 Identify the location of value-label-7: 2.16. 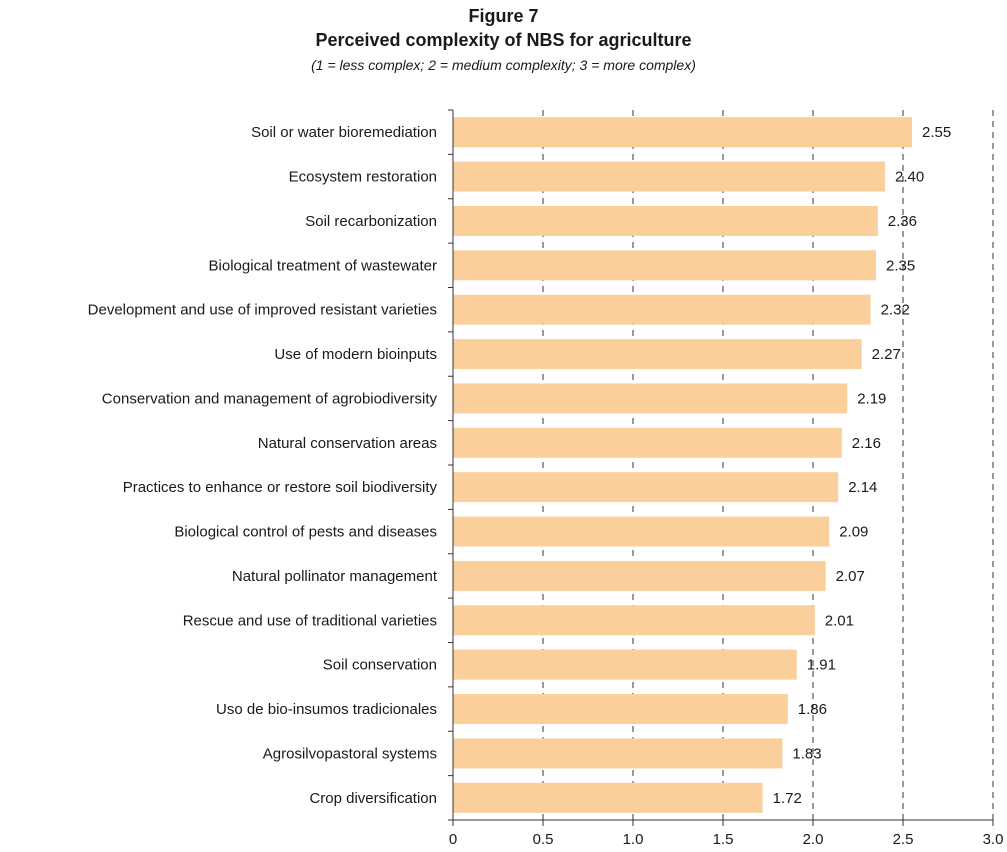
(866, 443).